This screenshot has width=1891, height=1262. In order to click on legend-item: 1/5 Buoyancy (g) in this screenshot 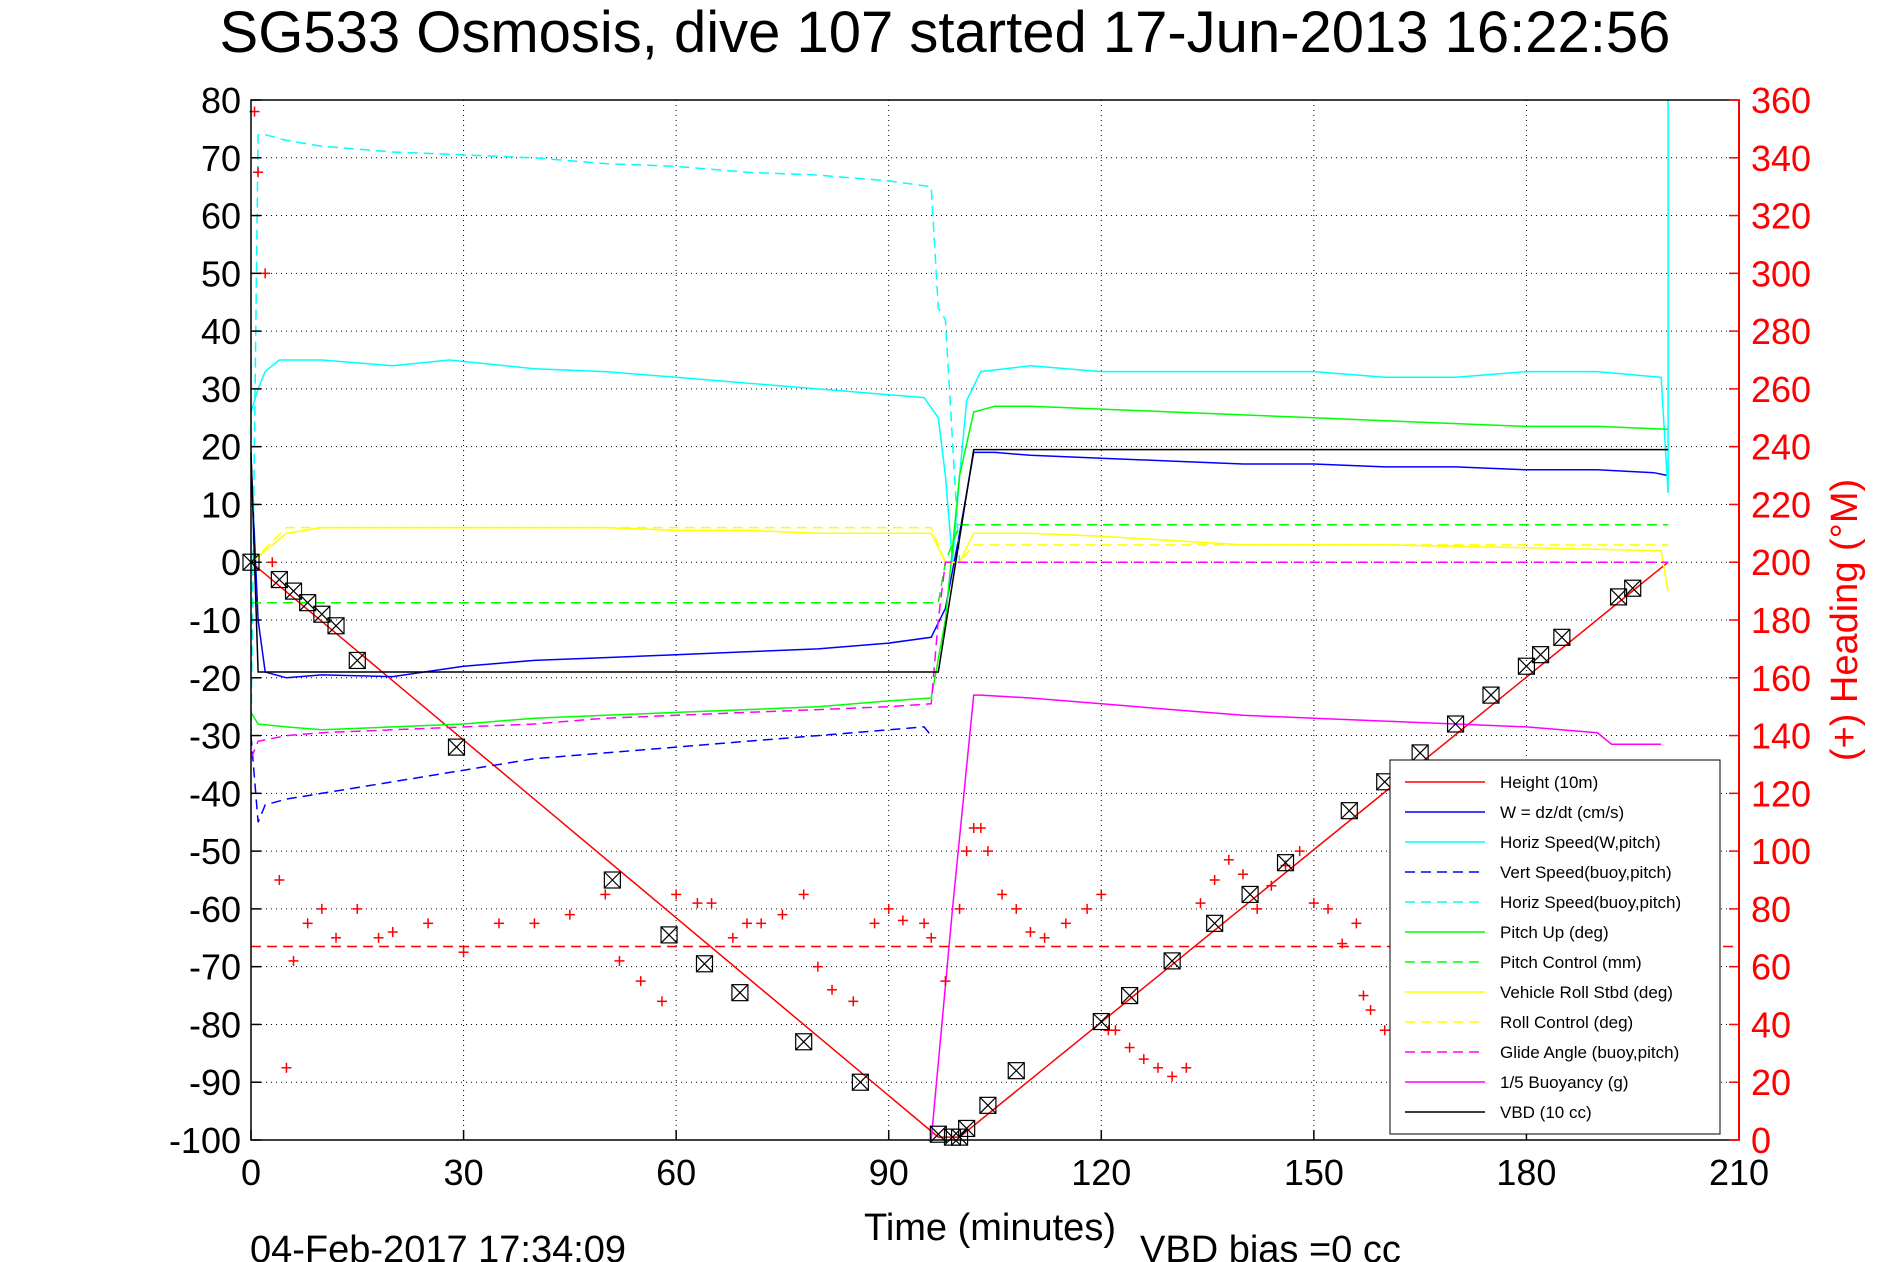, I will do `click(1517, 1082)`.